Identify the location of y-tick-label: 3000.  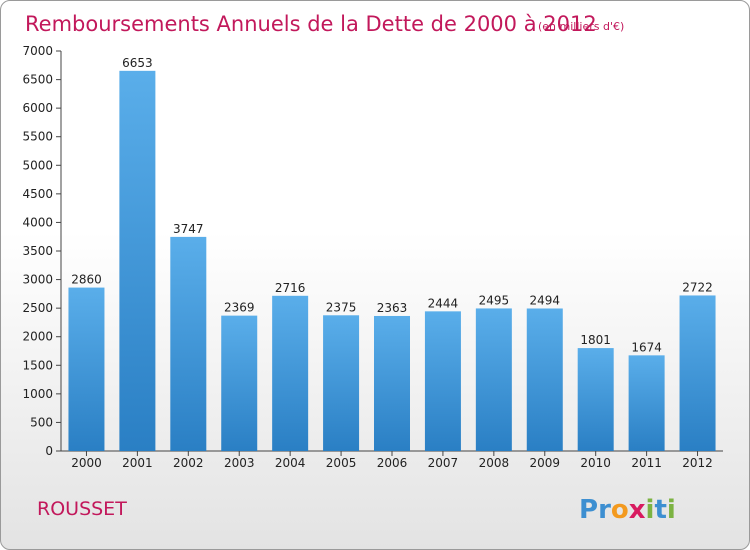
(37, 280).